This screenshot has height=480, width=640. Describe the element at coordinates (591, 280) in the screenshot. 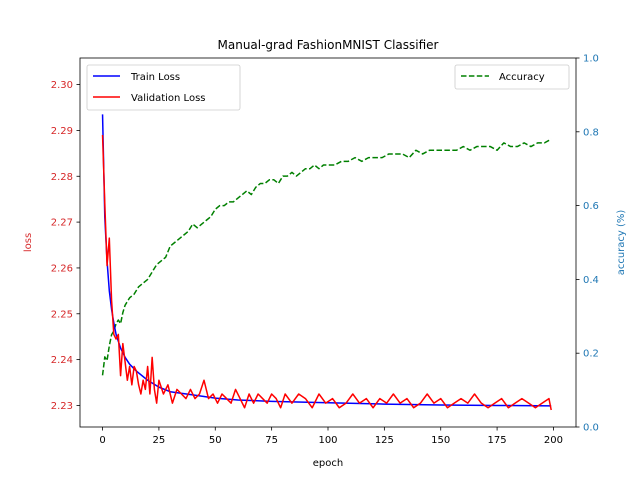

I see `y2-tick-label: 0.4` at that location.